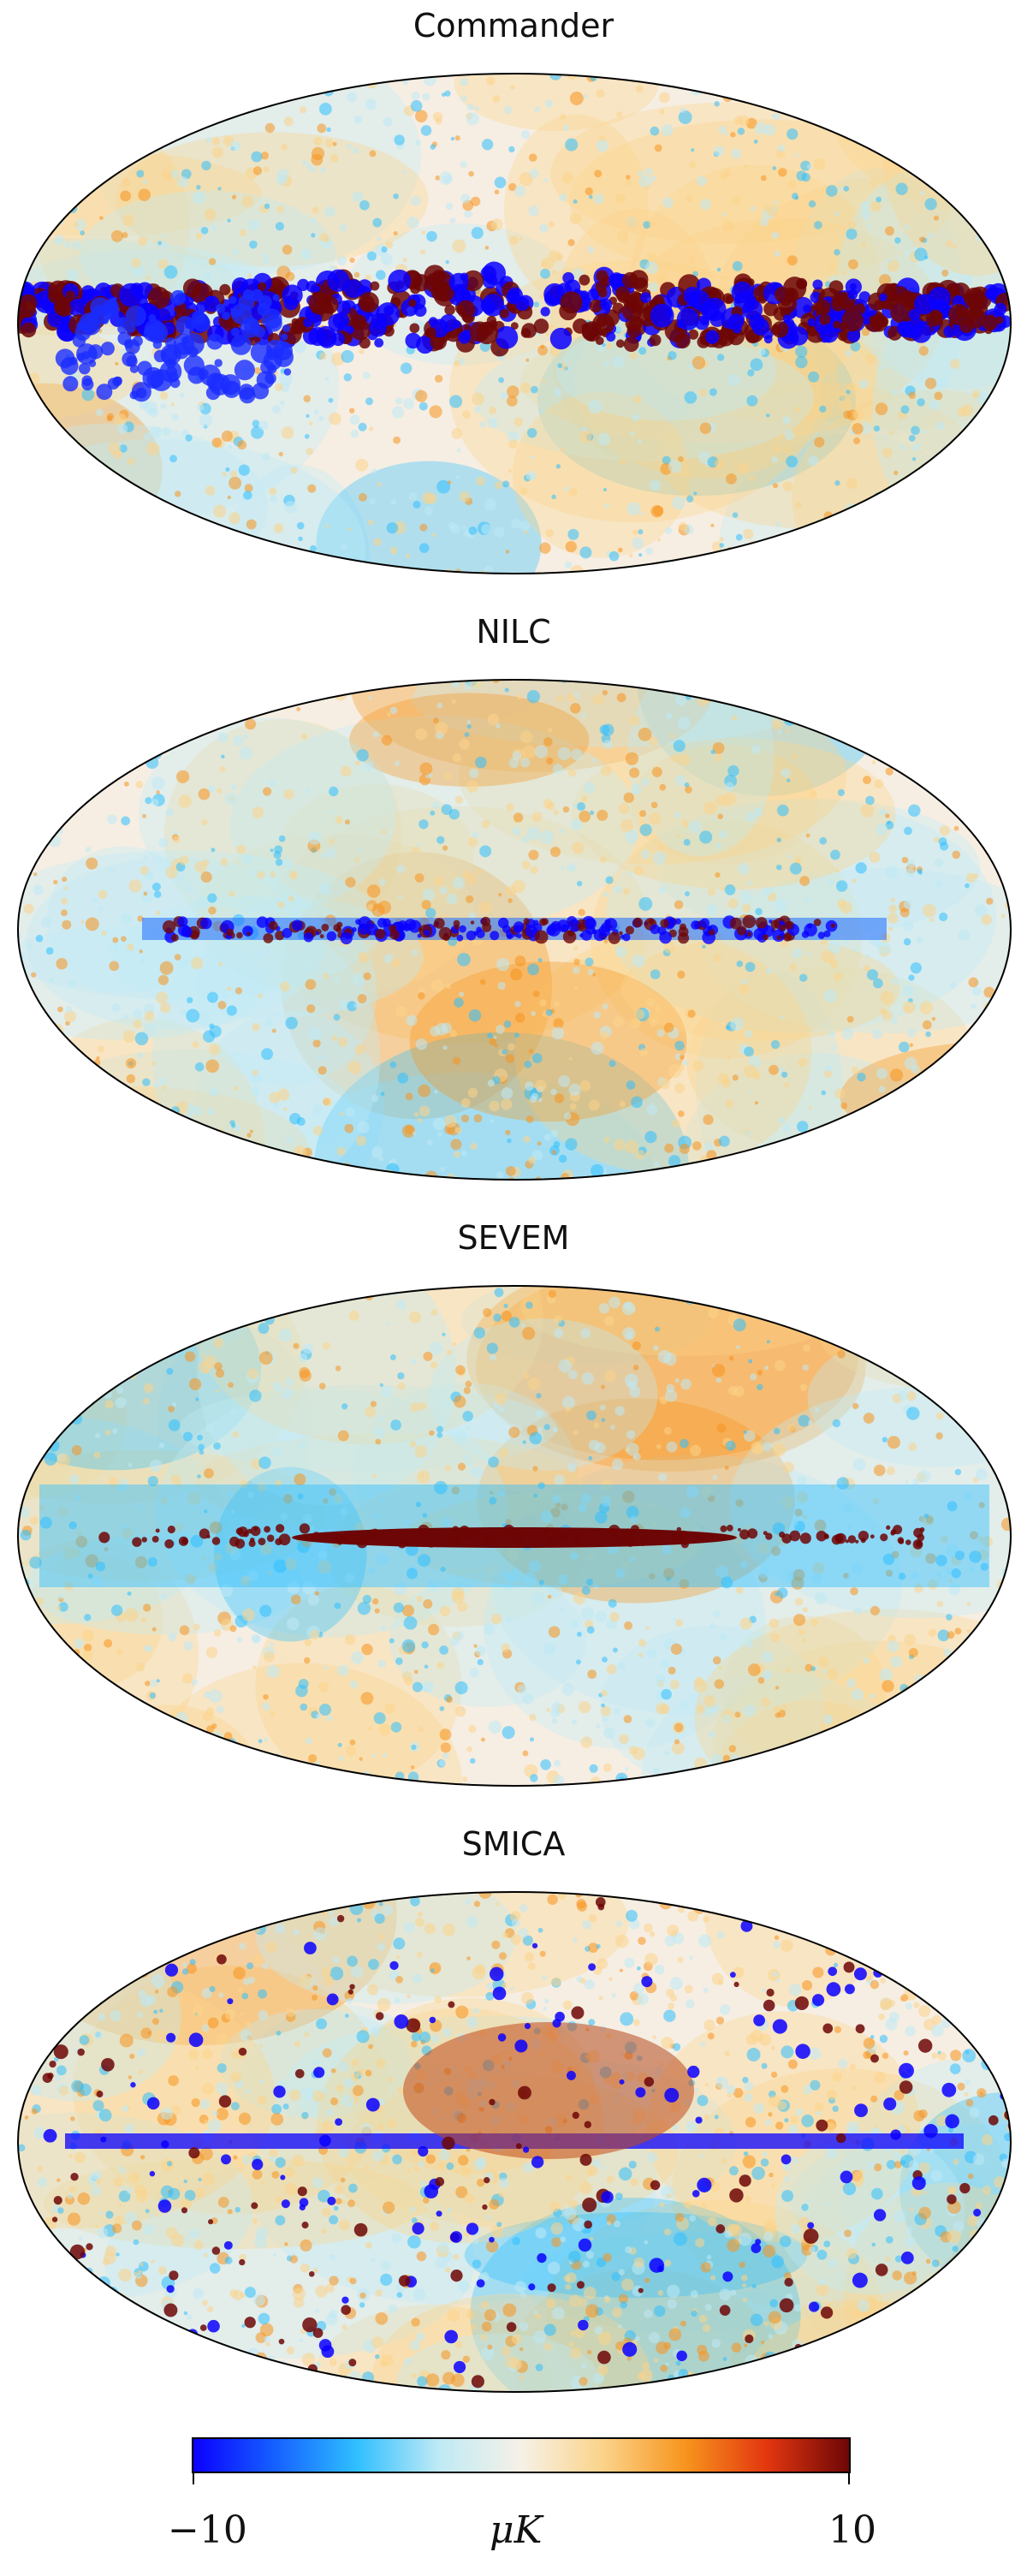 The image size is (1027, 2576). Describe the element at coordinates (513, 1844) in the screenshot. I see `map-title: SMICA` at that location.